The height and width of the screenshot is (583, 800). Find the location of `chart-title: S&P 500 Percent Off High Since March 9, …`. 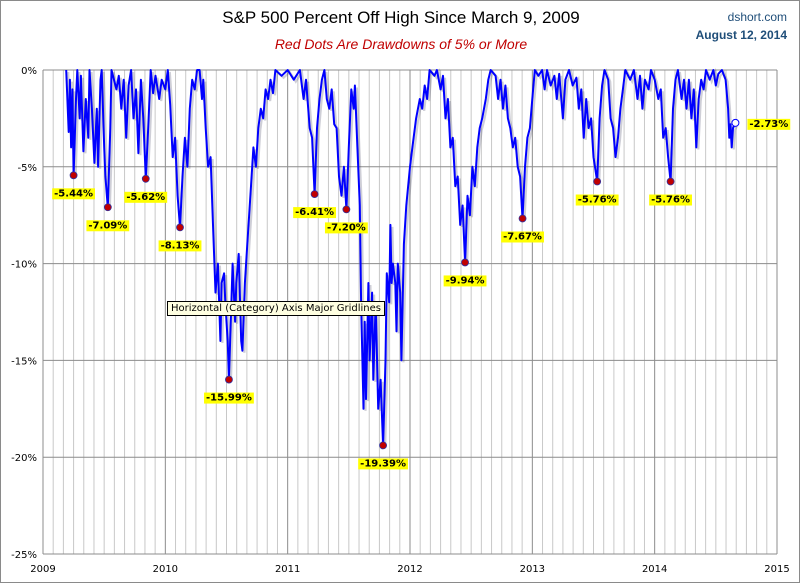

chart-title: S&P 500 Percent Off High Since March 9, … is located at coordinates (401, 17).